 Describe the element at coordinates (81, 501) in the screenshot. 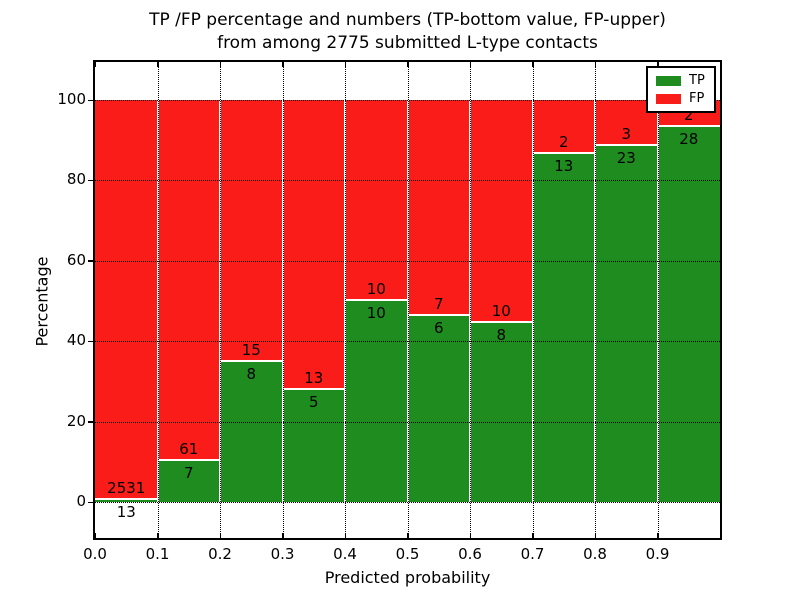

I see `y-tick-label: 0` at that location.